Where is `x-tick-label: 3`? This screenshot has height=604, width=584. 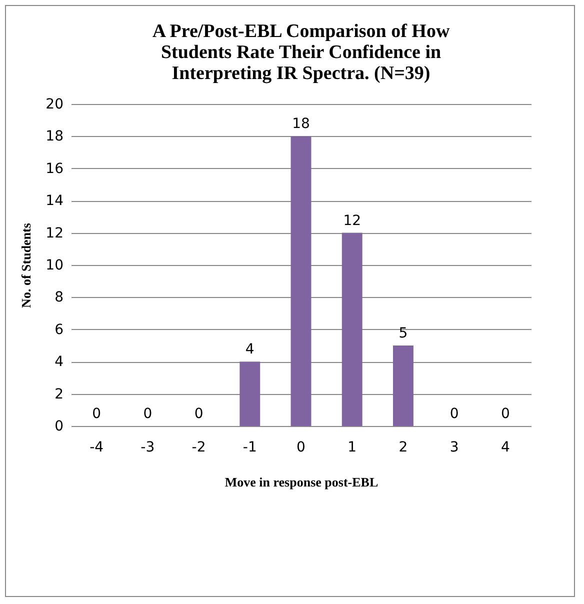 x-tick-label: 3 is located at coordinates (454, 448).